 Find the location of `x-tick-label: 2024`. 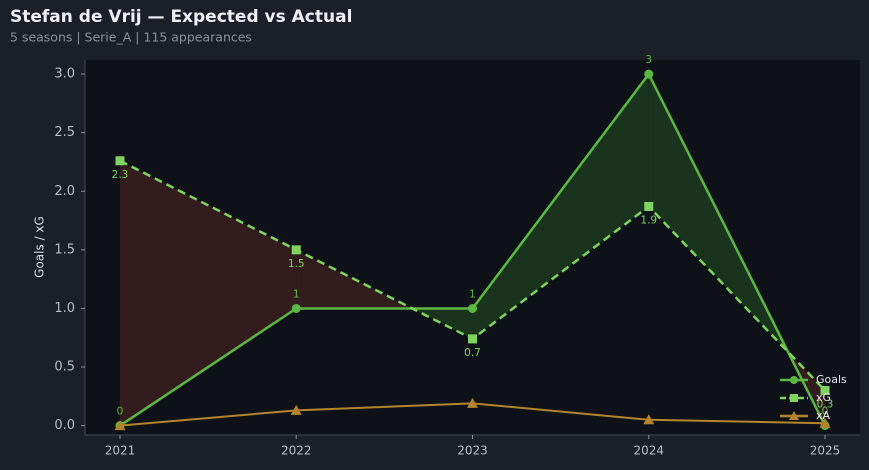

x-tick-label: 2024 is located at coordinates (648, 451).